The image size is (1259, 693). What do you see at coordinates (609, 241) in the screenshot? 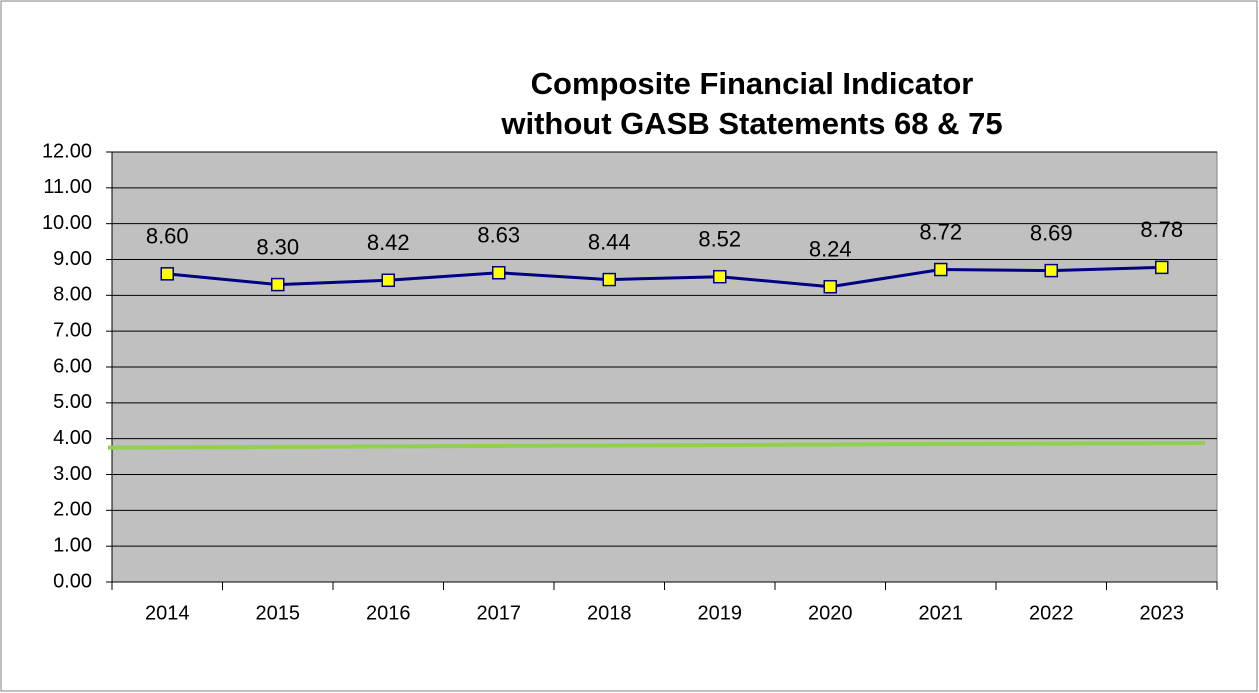
I see `value-label: 8.44` at bounding box center [609, 241].